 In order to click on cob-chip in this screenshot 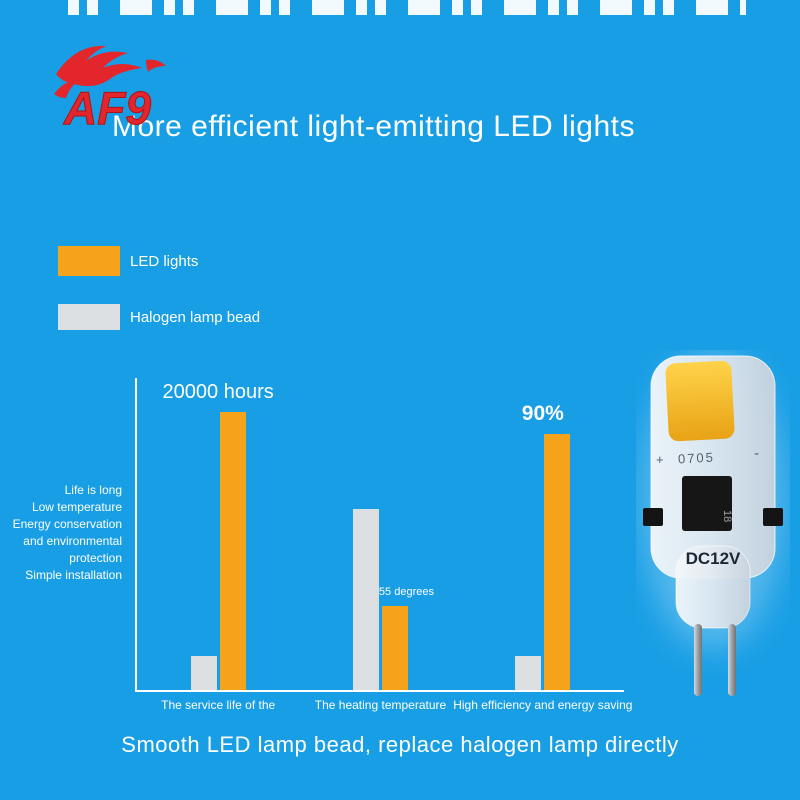, I will do `click(700, 401)`.